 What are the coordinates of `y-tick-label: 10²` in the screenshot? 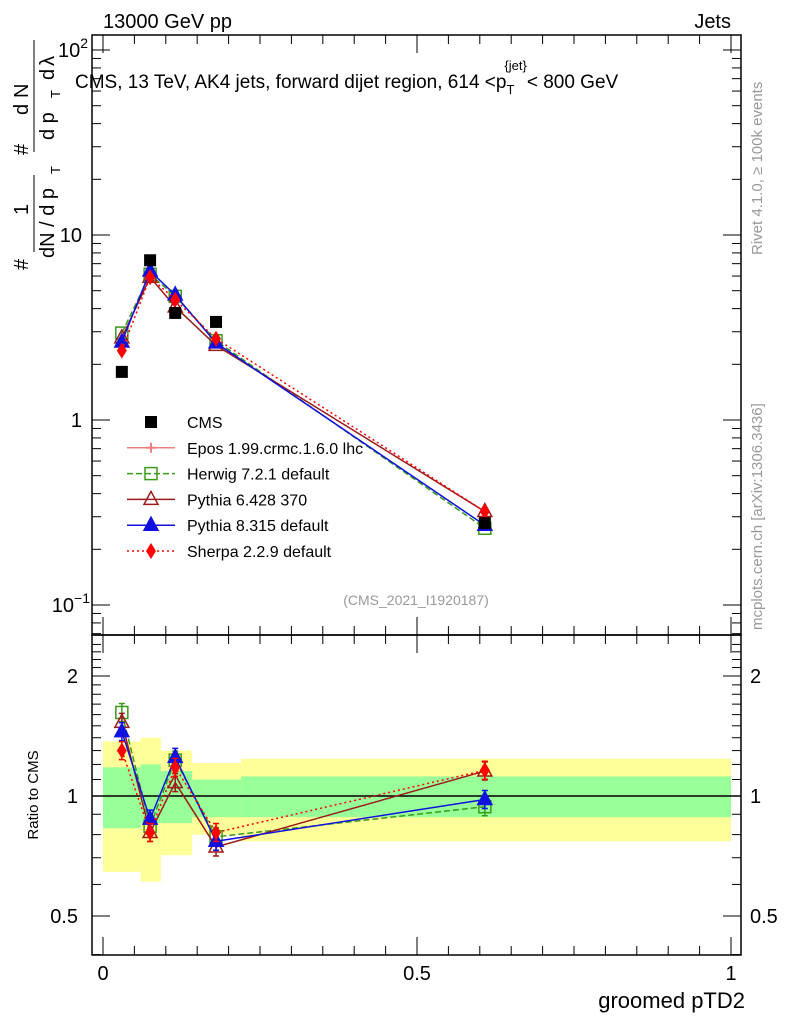 It's located at (73, 48).